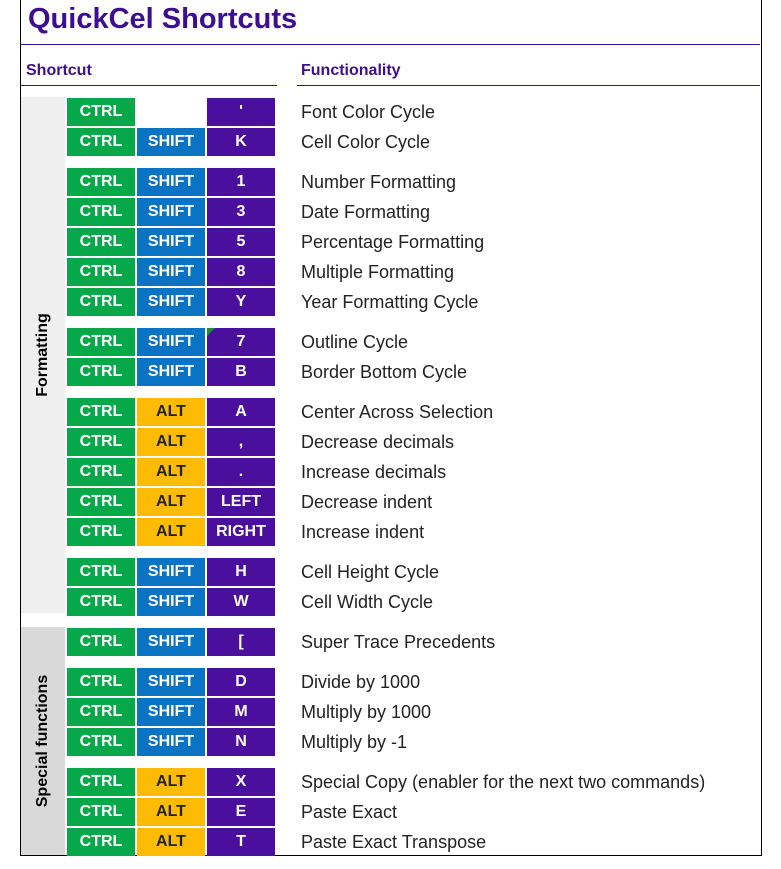 This screenshot has height=869, width=781. What do you see at coordinates (367, 502) in the screenshot?
I see `function-description: Decrease indent` at bounding box center [367, 502].